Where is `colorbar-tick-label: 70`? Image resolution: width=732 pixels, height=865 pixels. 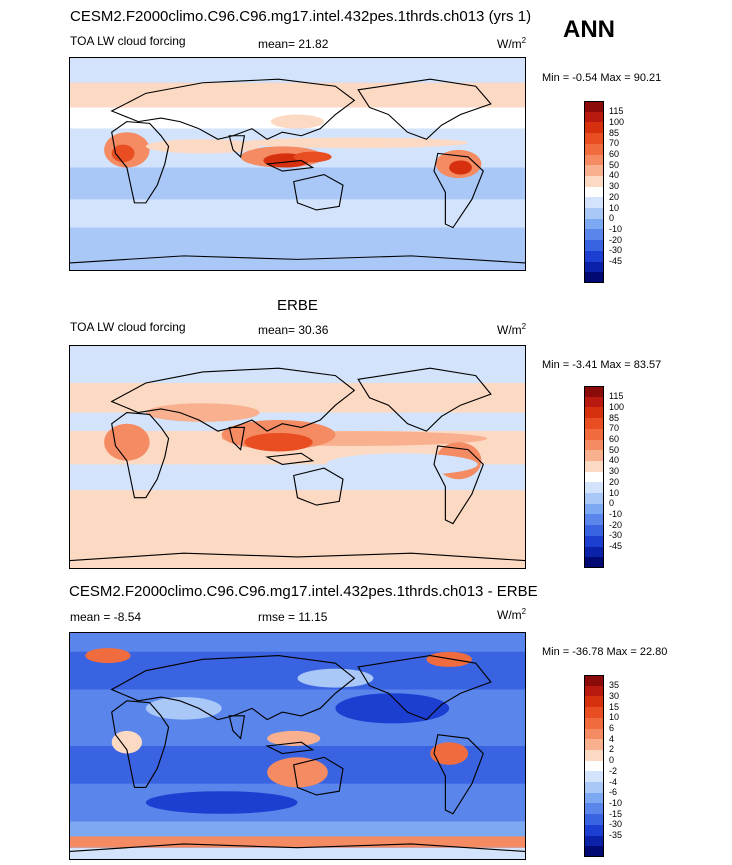
colorbar-tick-label: 70 is located at coordinates (614, 143).